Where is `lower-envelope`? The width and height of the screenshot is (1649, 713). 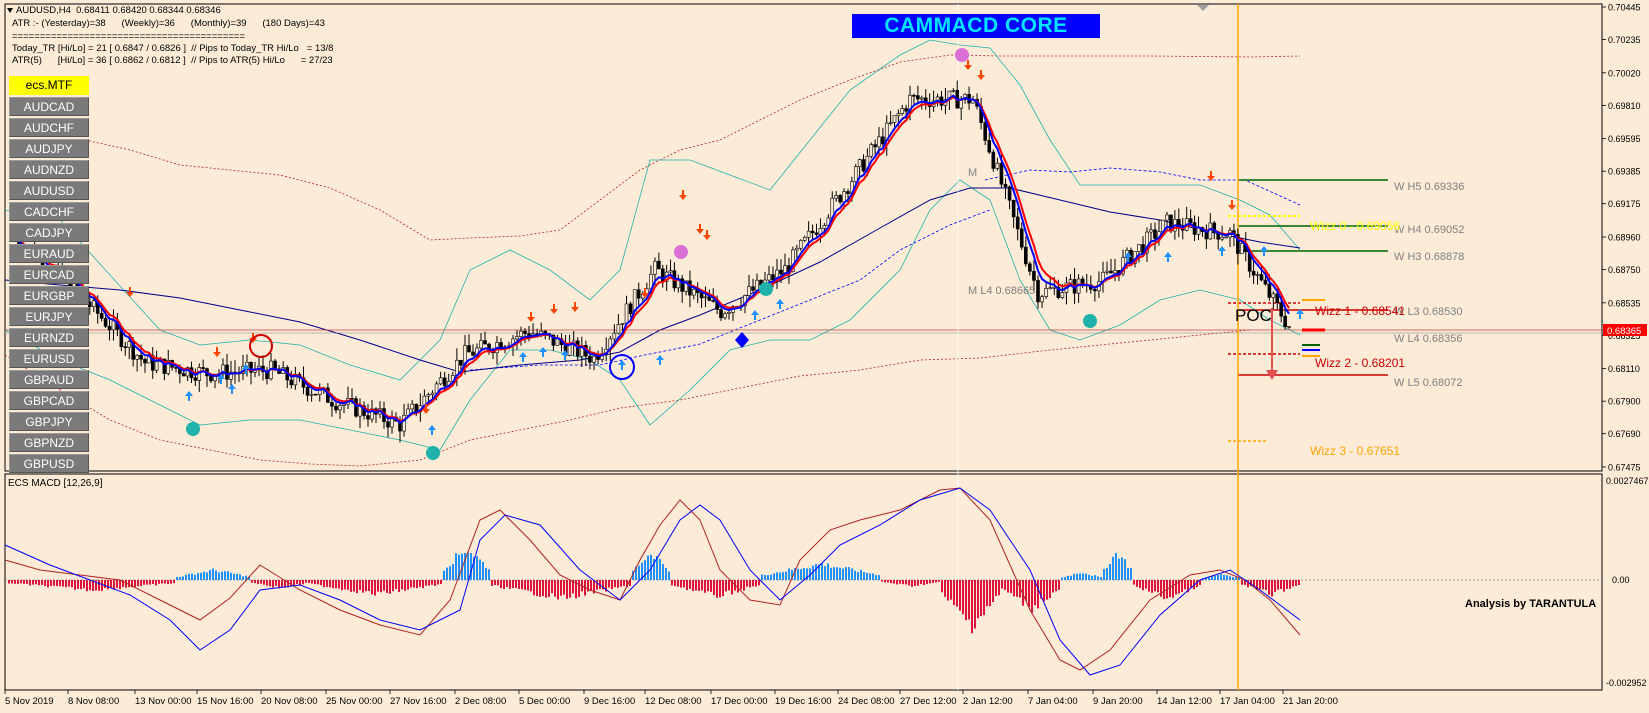 lower-envelope is located at coordinates (627, 398).